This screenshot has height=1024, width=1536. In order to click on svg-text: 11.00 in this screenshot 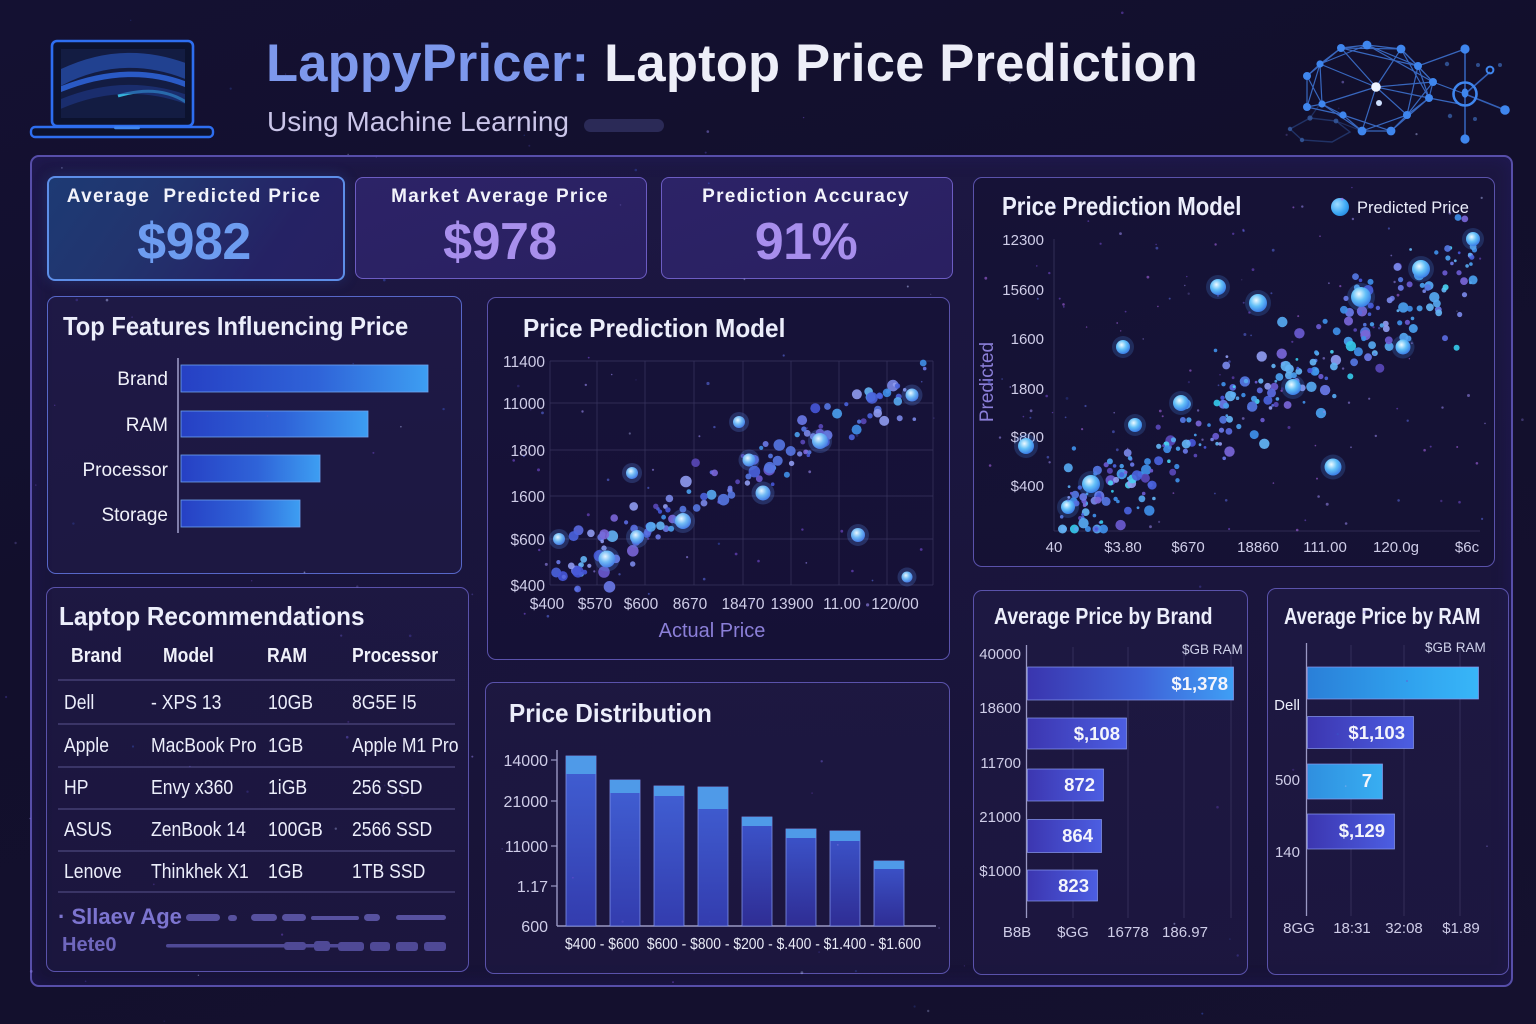, I will do `click(842, 604)`.